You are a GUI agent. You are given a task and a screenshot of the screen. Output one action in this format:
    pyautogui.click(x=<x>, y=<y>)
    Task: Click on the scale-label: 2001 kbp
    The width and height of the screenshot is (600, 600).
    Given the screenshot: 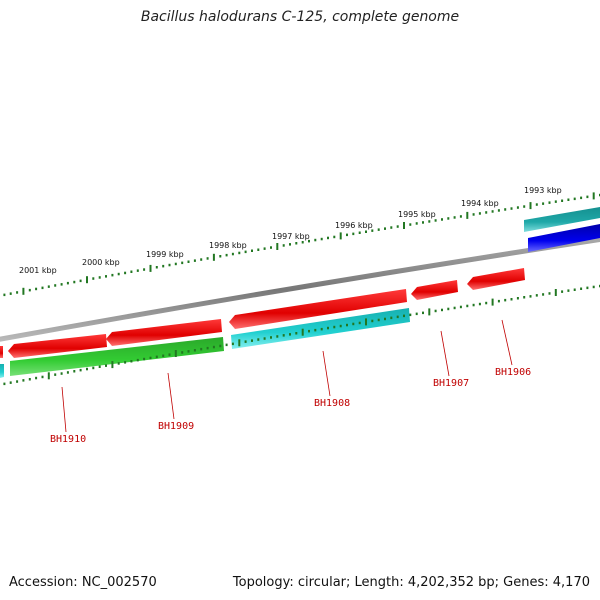 What is the action you would take?
    pyautogui.click(x=38, y=270)
    